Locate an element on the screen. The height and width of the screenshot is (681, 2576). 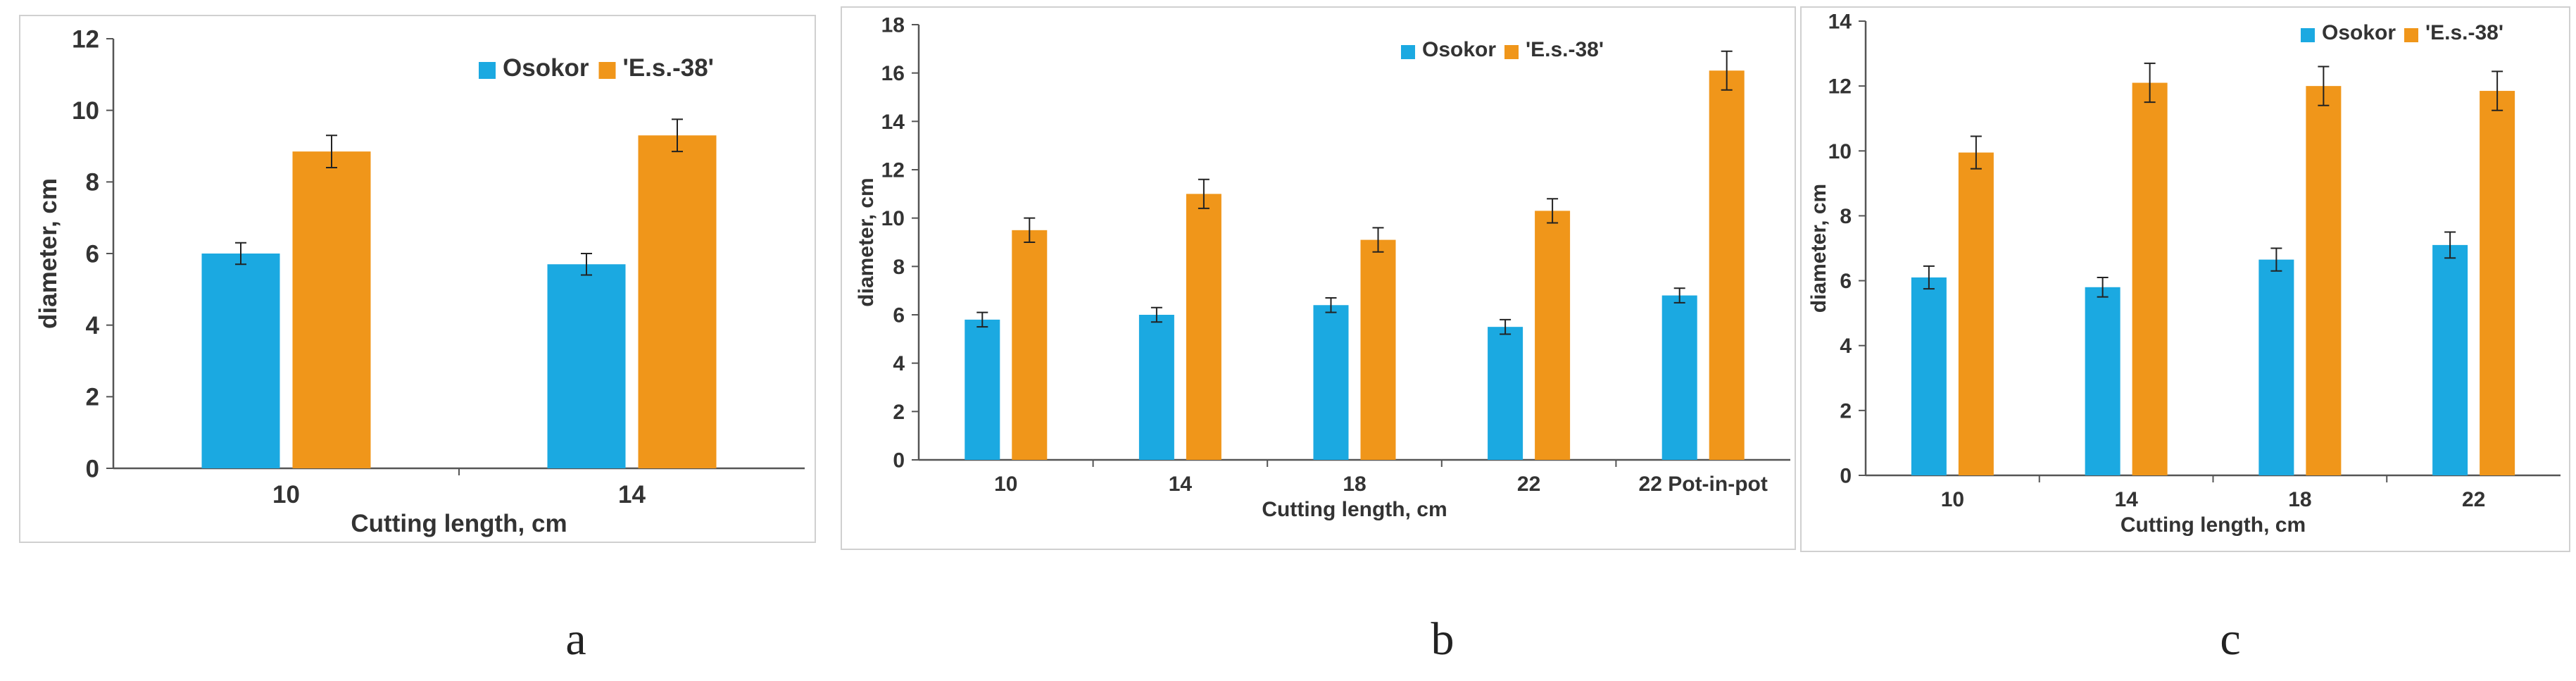
y-tick-label-c: 14 is located at coordinates (1840, 22).